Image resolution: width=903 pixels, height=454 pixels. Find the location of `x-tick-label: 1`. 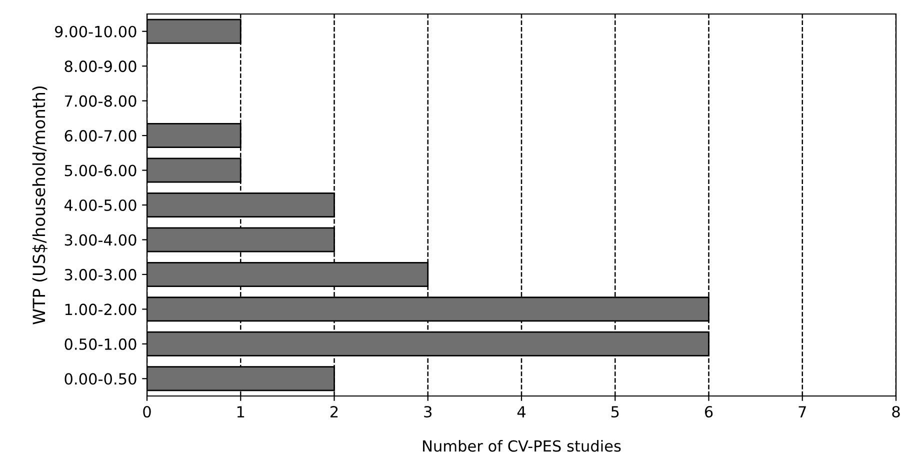

x-tick-label: 1 is located at coordinates (240, 412).